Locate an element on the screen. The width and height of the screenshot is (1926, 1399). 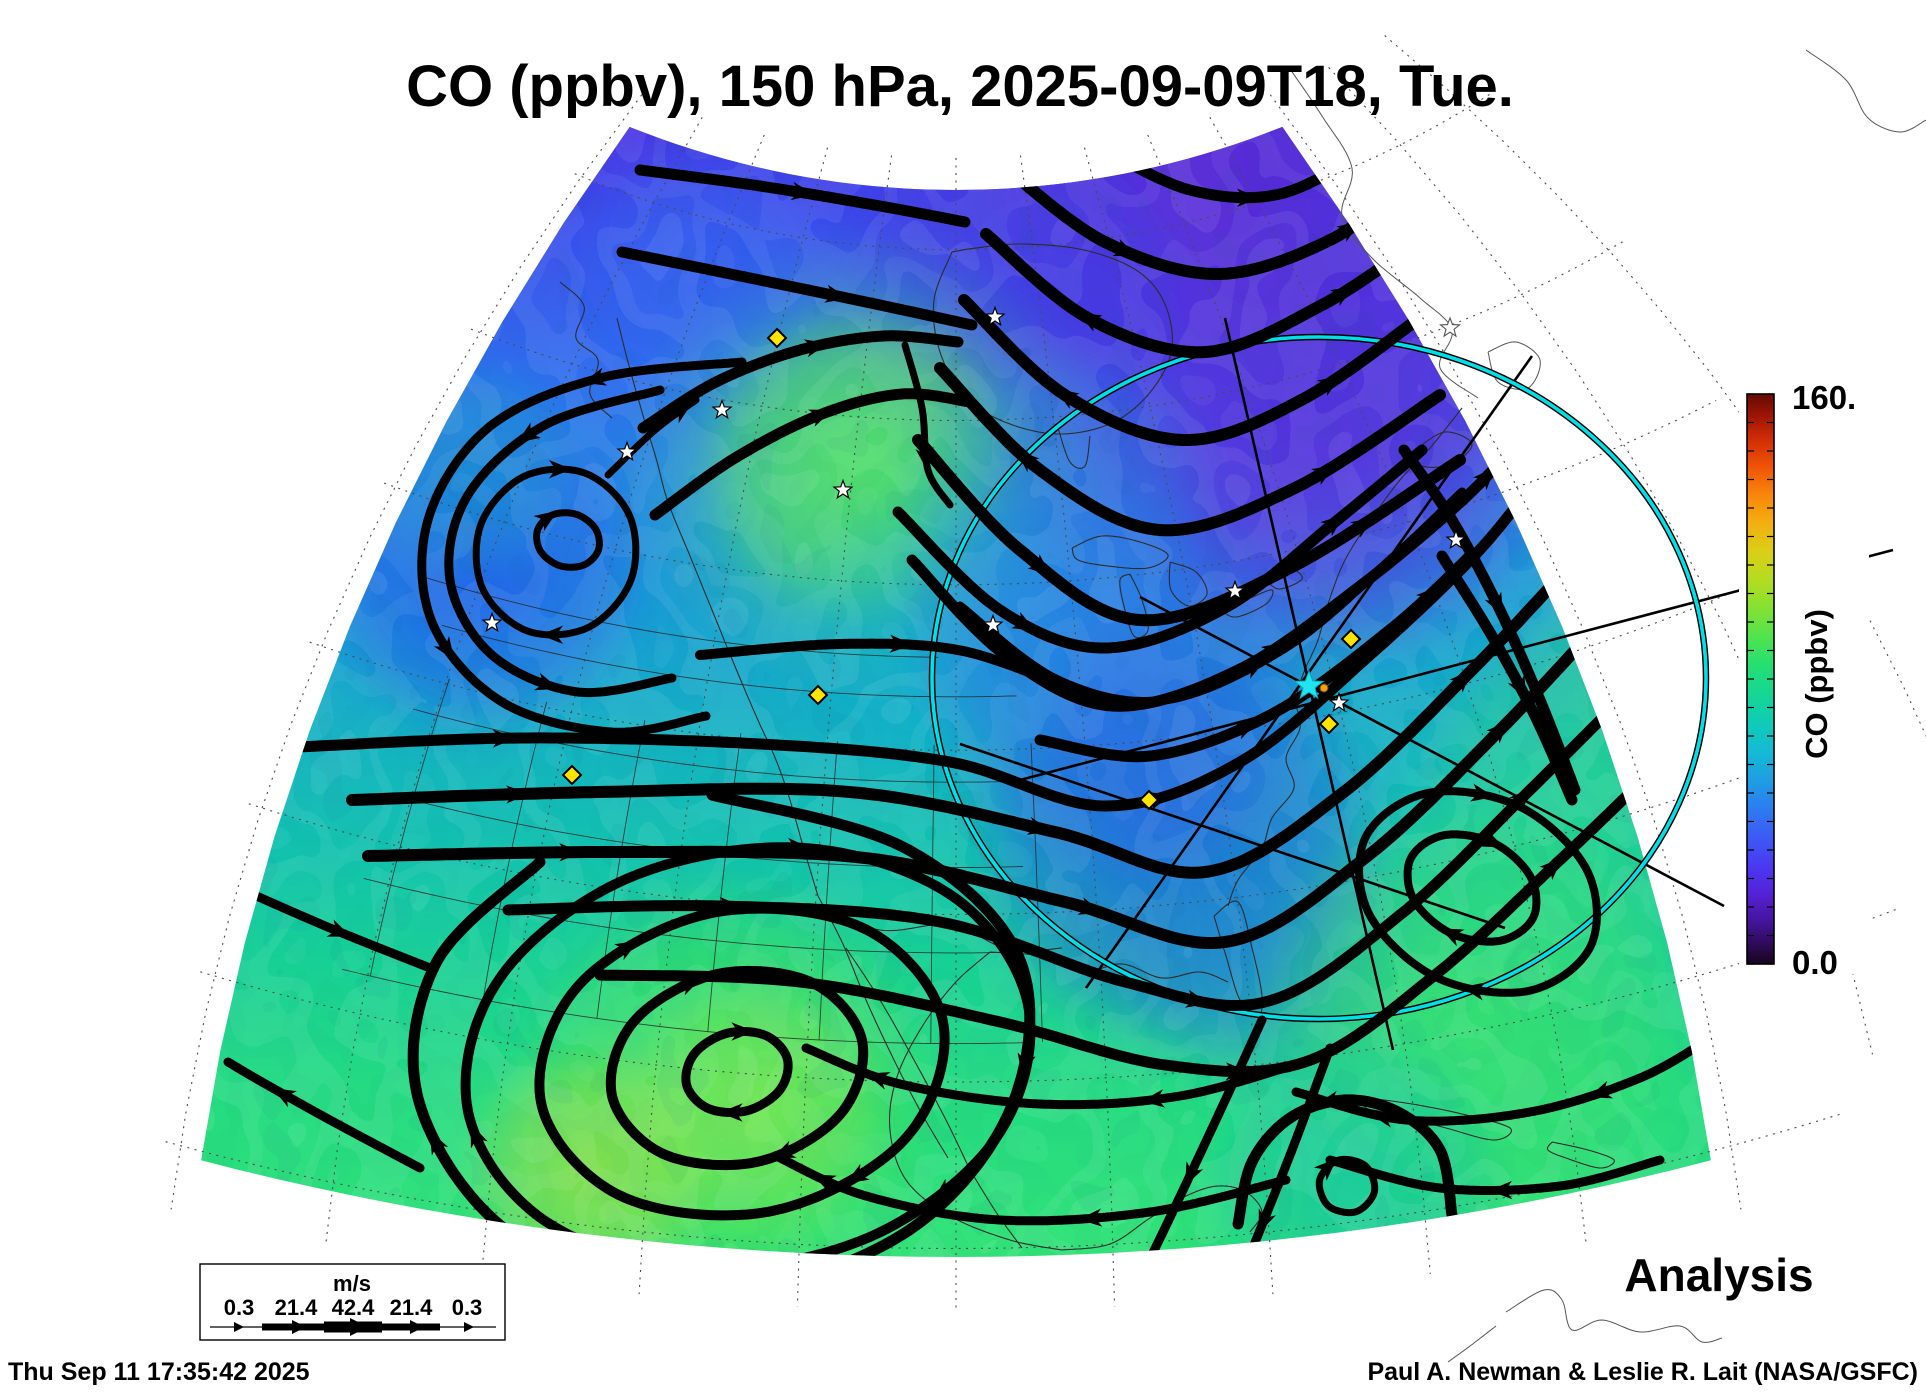
svg-text: 42.4 is located at coordinates (354, 1307).